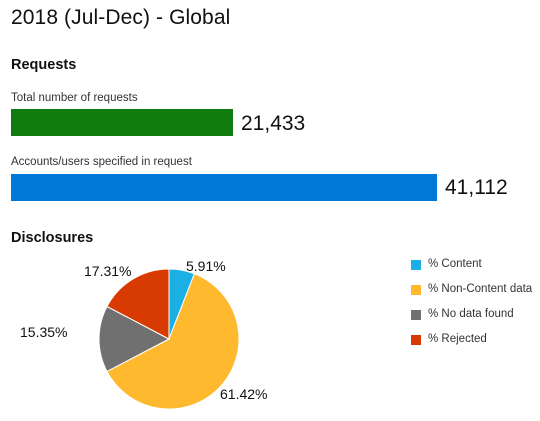 Image resolution: width=540 pixels, height=421 pixels. Describe the element at coordinates (52, 238) in the screenshot. I see `disclosures-heading: Disclosures` at that location.